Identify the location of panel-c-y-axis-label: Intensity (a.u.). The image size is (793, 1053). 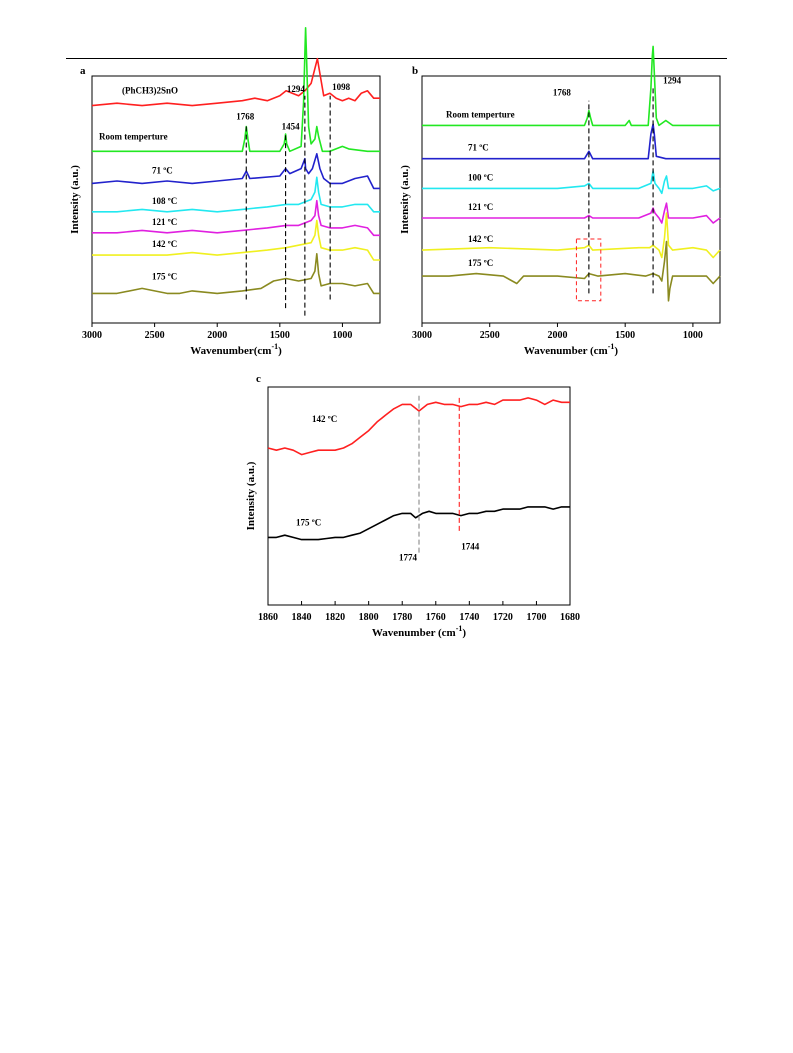
(251, 495).